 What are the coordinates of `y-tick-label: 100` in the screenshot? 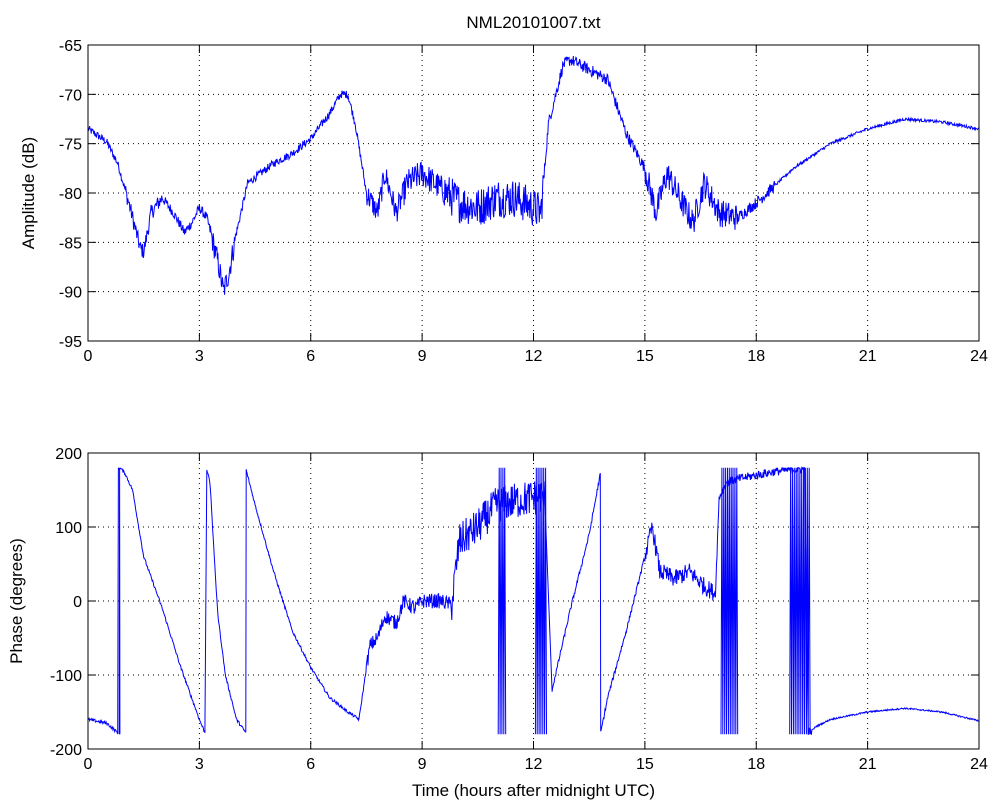 It's located at (68, 528).